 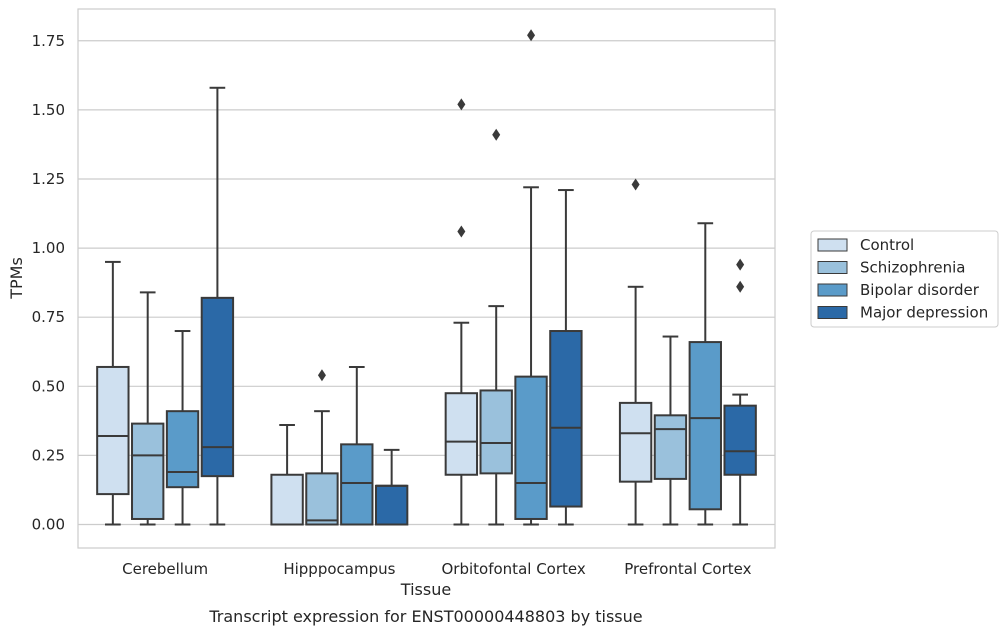 I want to click on legend-label: Bipolar disorder, so click(x=920, y=290).